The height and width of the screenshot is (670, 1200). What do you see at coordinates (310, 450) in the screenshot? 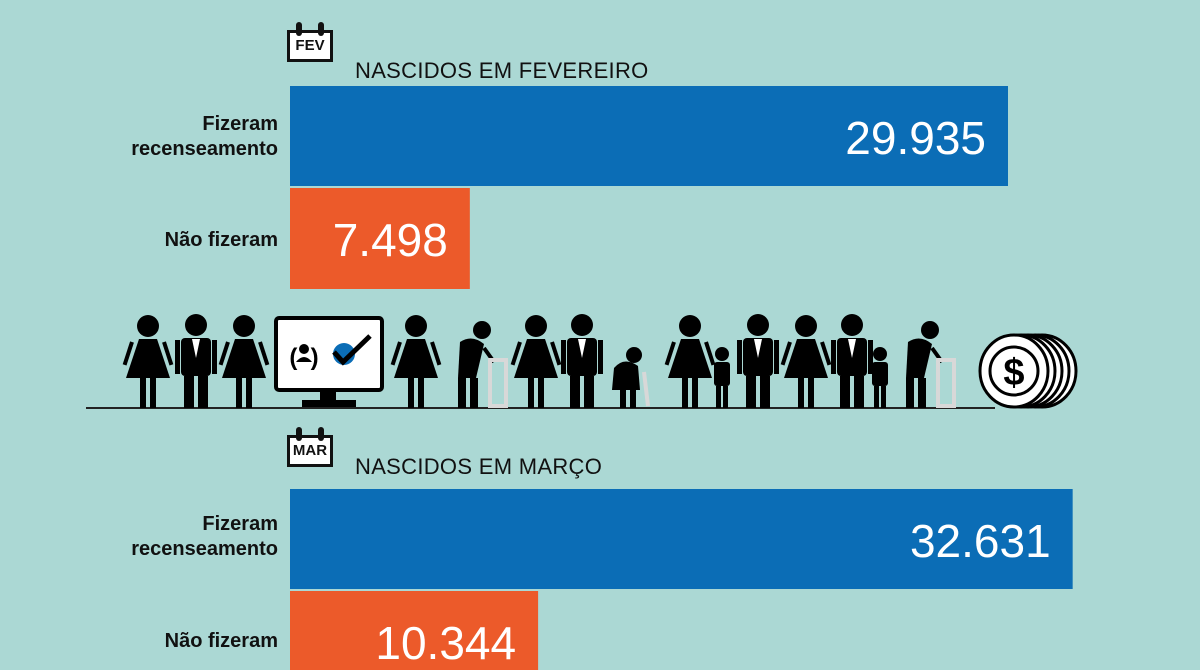
I see `calendar-month-label: MAR` at bounding box center [310, 450].